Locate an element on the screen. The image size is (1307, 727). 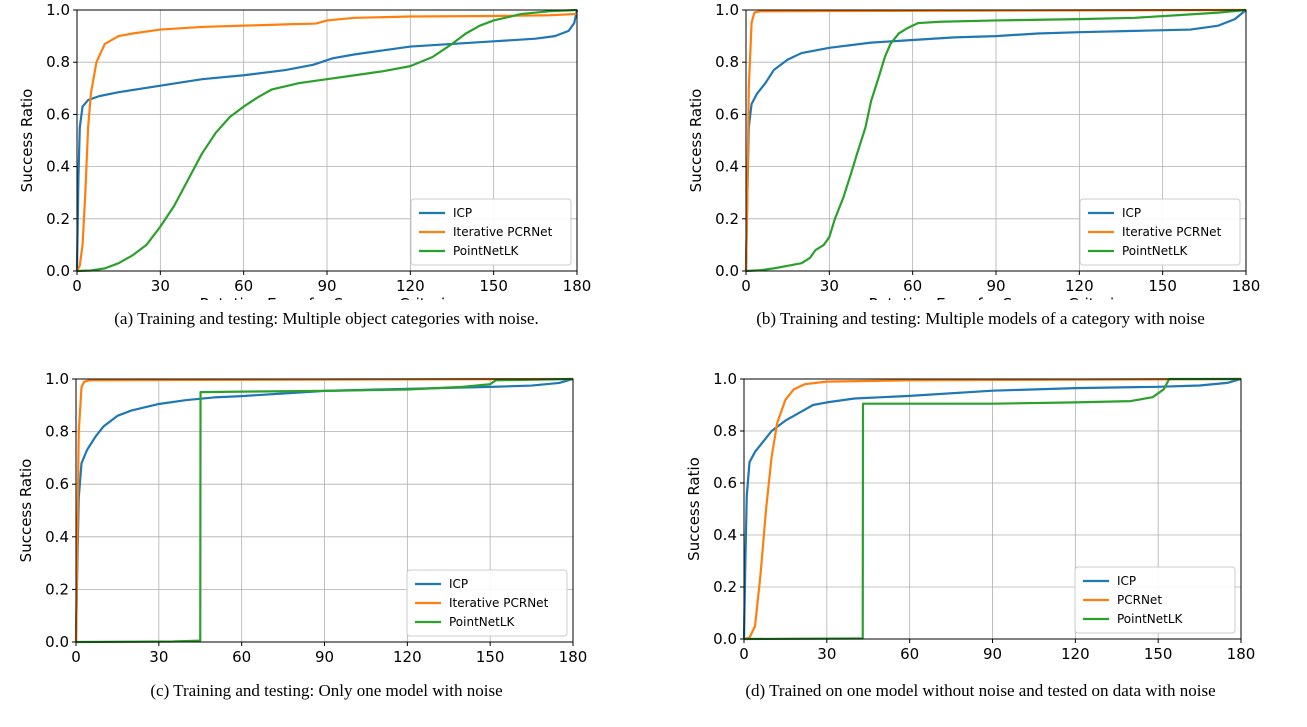
legend-c: ICP Iterative PCRNet PointNetLK is located at coordinates (487, 603).